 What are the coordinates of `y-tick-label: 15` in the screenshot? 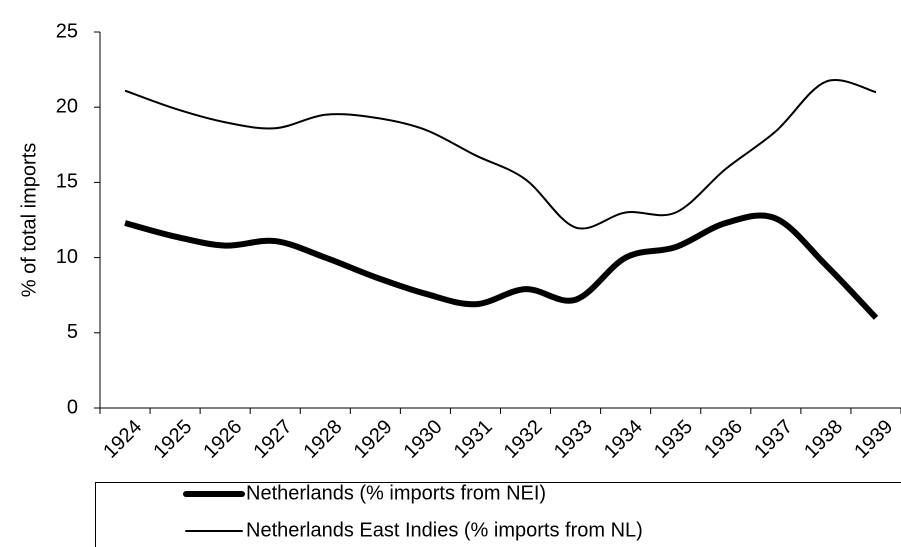 It's located at (67, 182).